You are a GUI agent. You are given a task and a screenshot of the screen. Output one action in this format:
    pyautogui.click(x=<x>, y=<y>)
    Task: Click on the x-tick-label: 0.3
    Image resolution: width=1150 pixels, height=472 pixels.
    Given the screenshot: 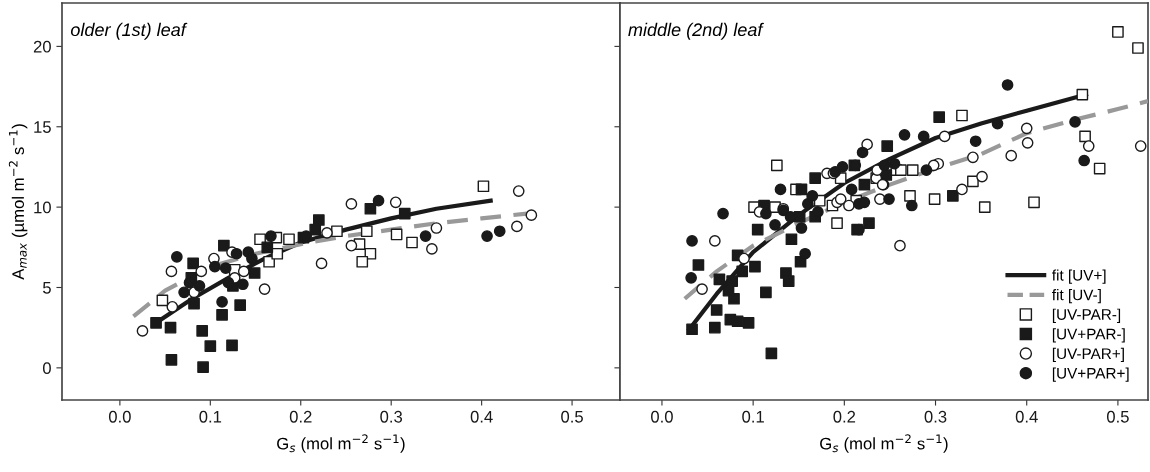 What is the action you would take?
    pyautogui.click(x=391, y=416)
    